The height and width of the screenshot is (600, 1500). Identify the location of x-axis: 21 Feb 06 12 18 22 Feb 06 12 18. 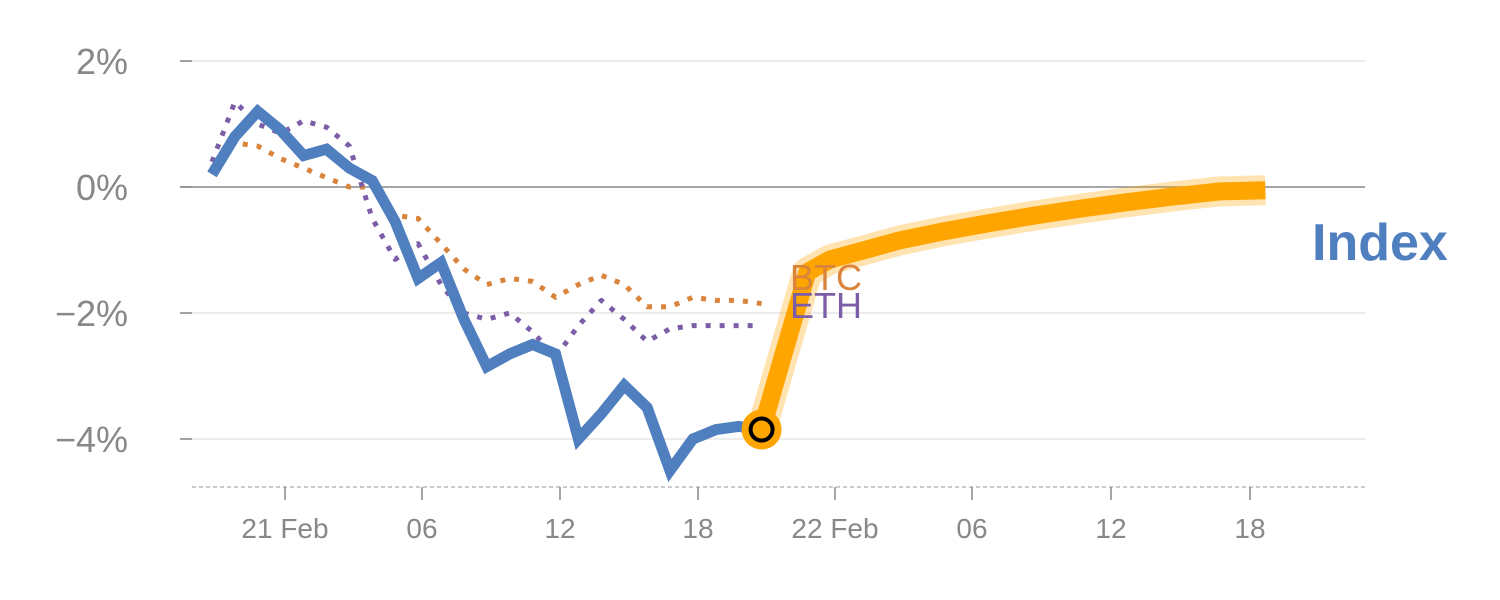
(778, 515).